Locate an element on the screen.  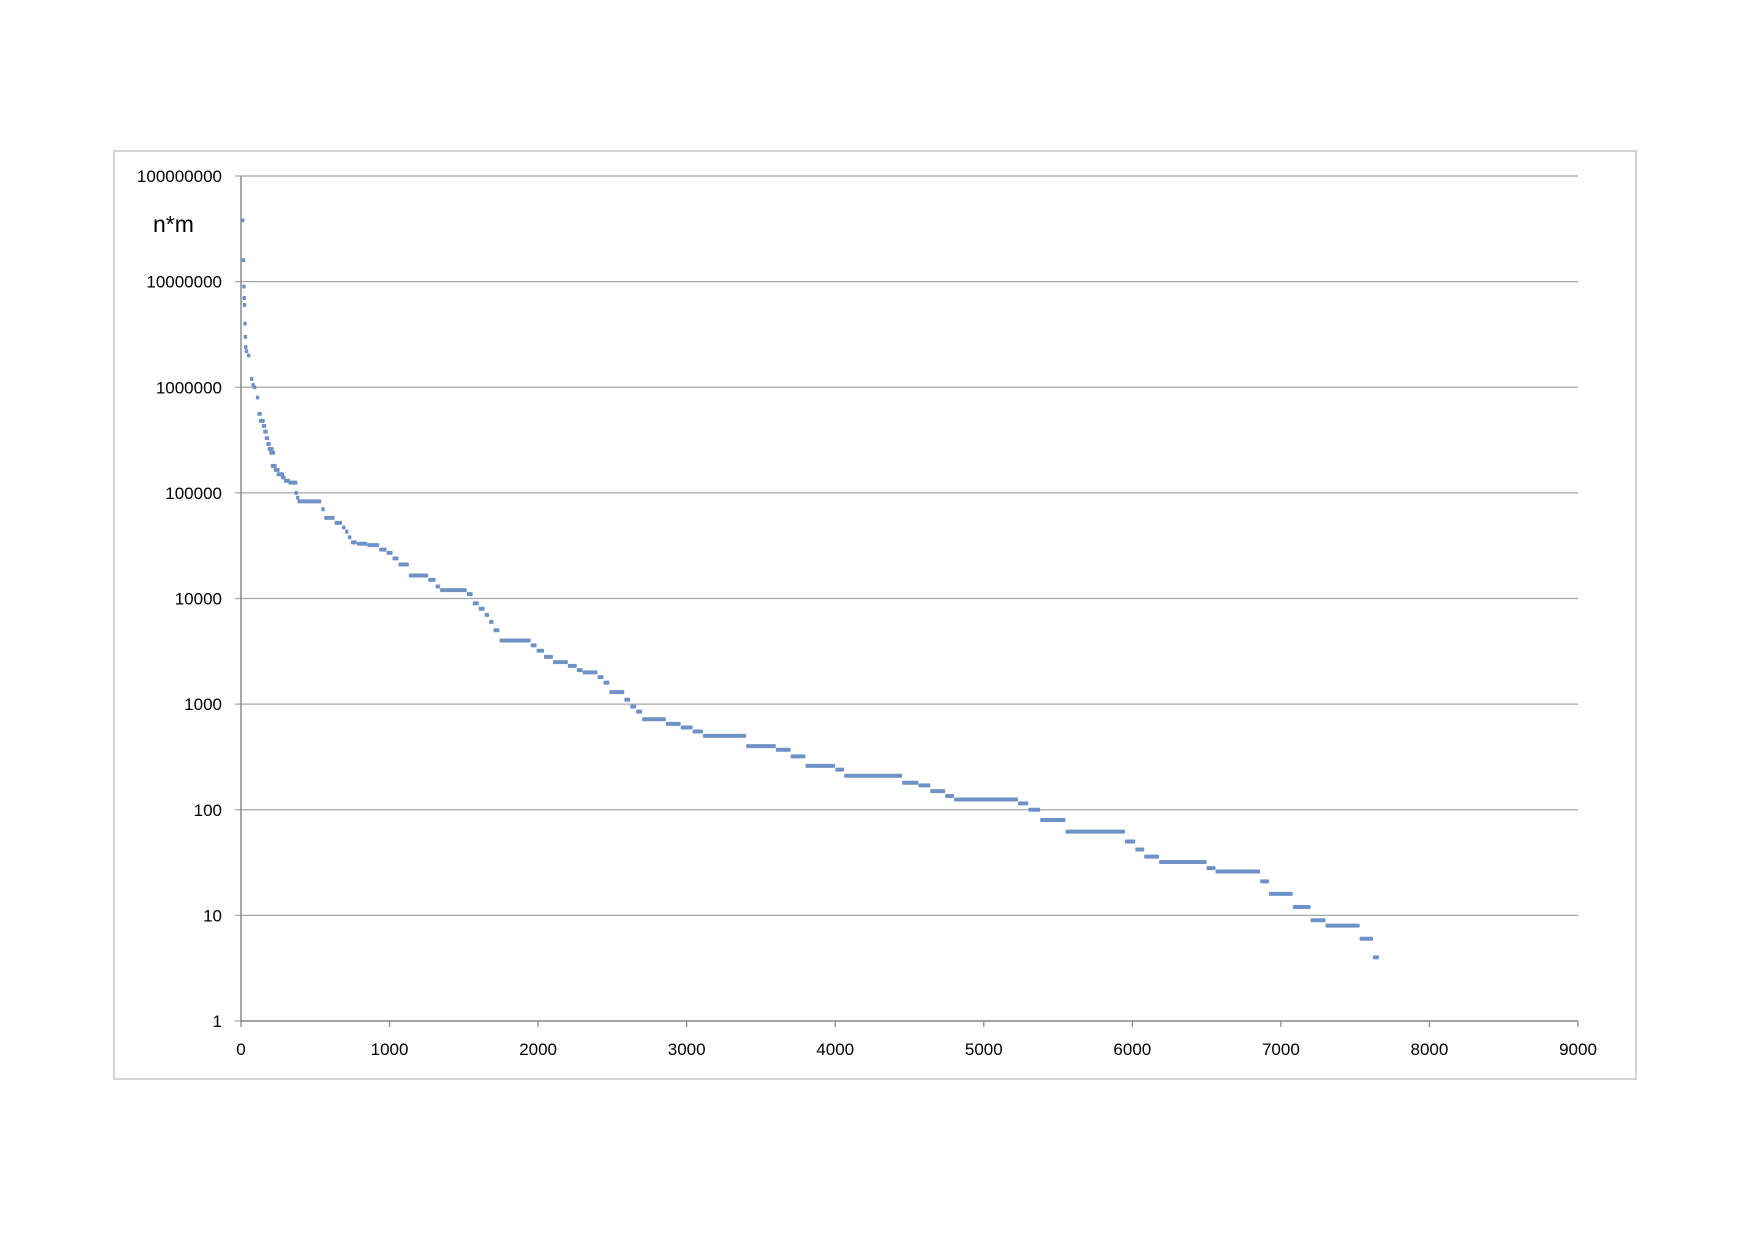
y-tick-label: 10000000 is located at coordinates (184, 282).